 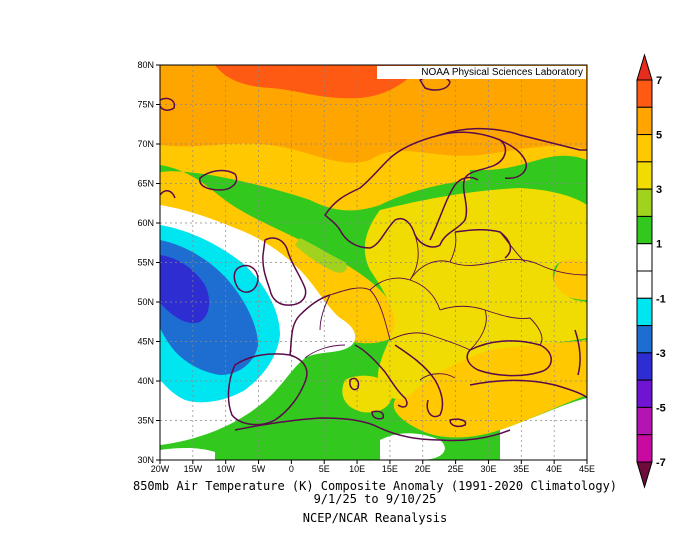 I want to click on lon-tick-label: 20W, so click(x=160, y=469).